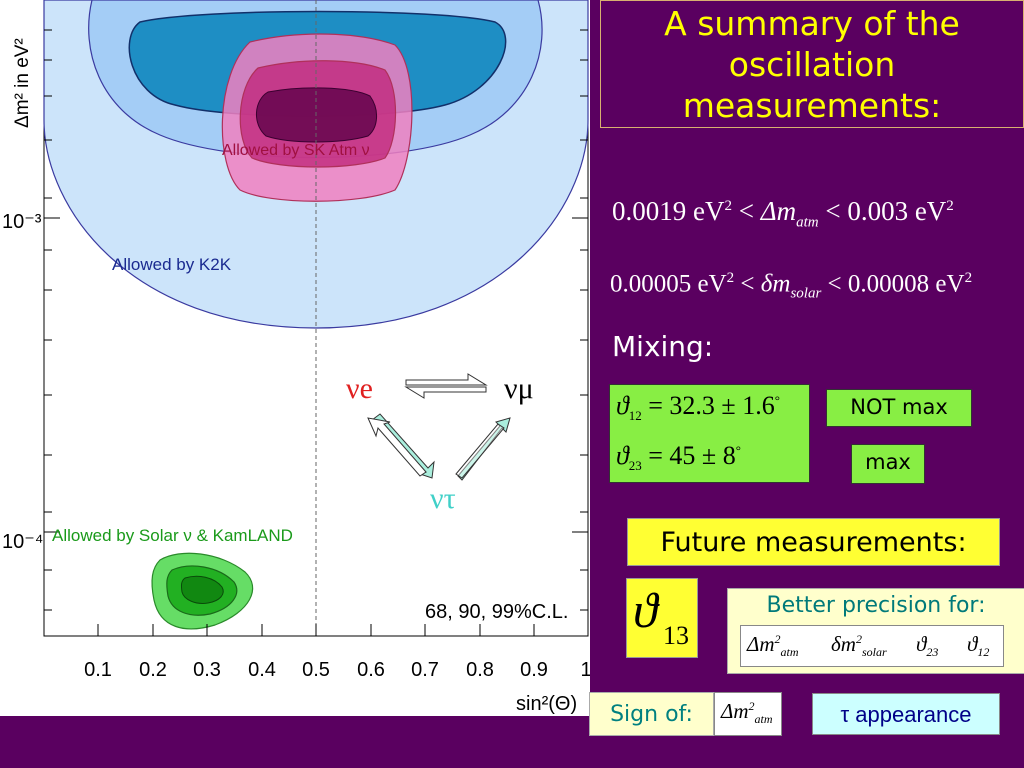 Image resolution: width=1024 pixels, height=768 pixels. I want to click on sign-sup: 2, so click(751, 706).